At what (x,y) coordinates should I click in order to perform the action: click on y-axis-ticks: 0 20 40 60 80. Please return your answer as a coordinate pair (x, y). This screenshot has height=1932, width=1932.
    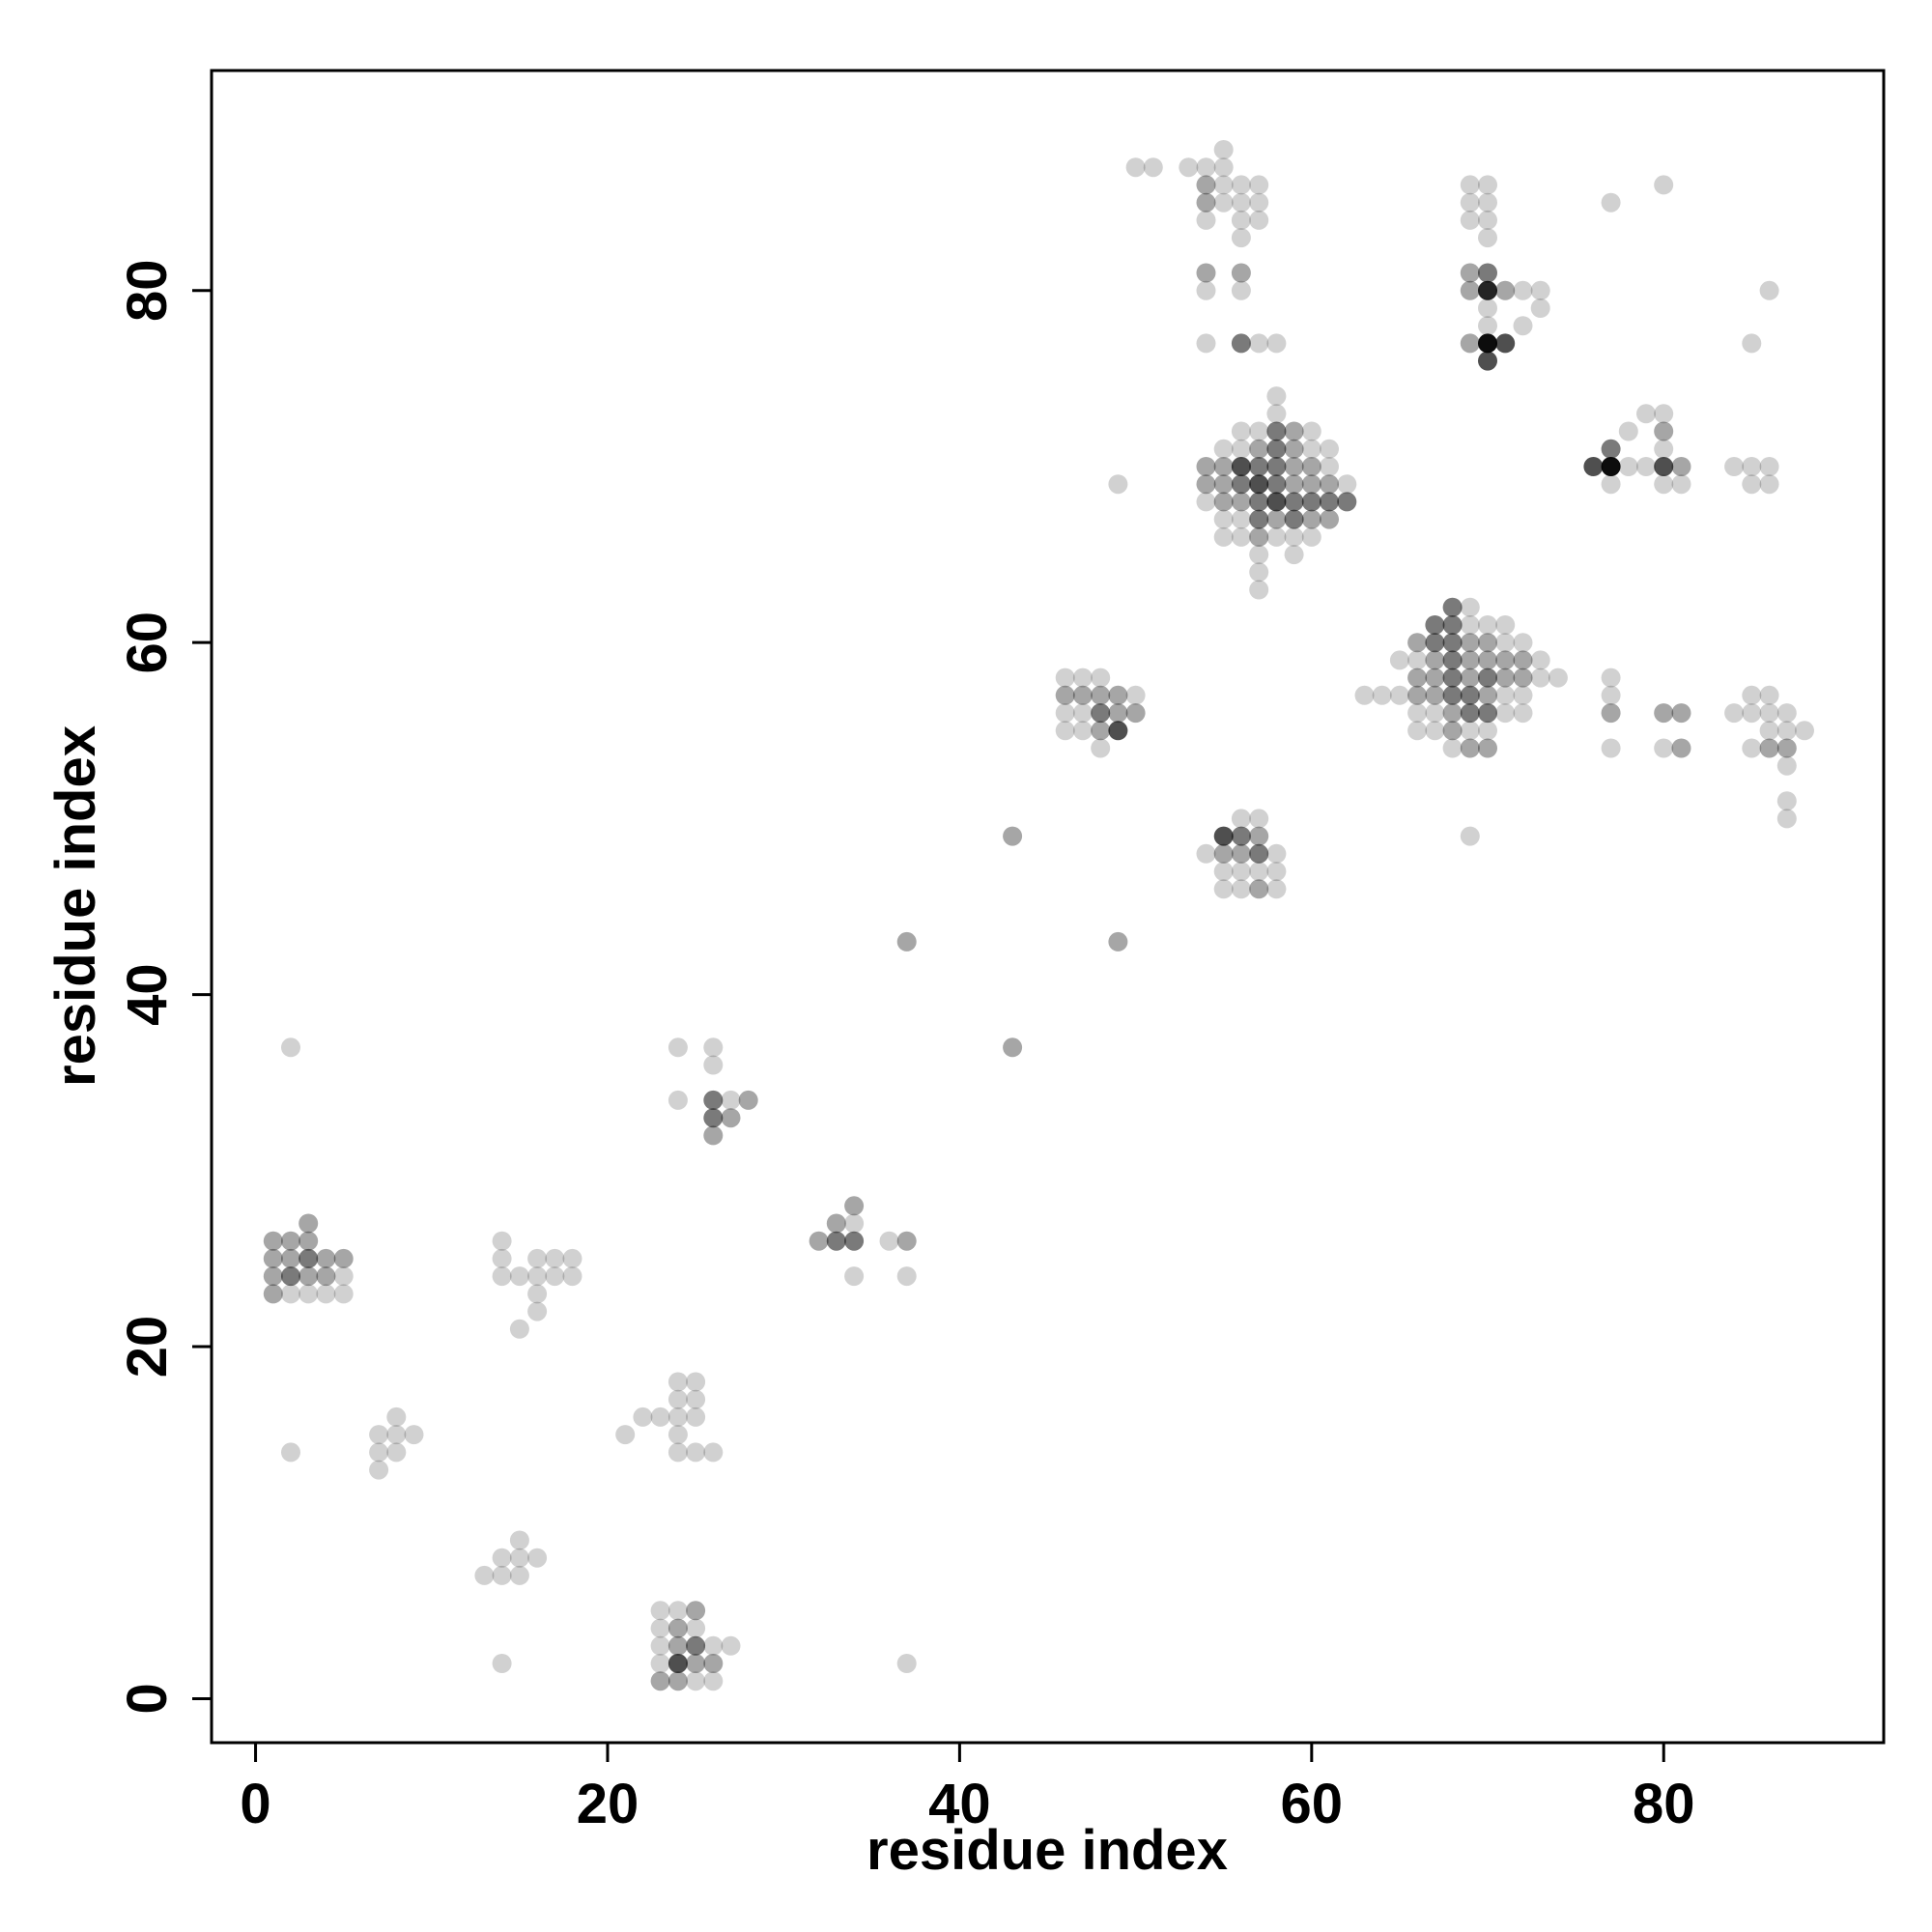
    Looking at the image, I should click on (164, 987).